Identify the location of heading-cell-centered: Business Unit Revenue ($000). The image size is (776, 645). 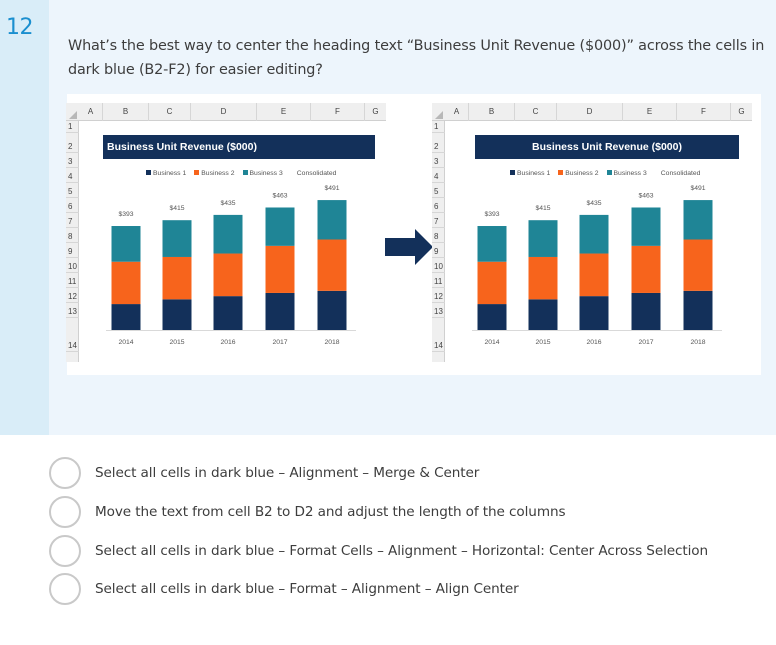
(607, 147).